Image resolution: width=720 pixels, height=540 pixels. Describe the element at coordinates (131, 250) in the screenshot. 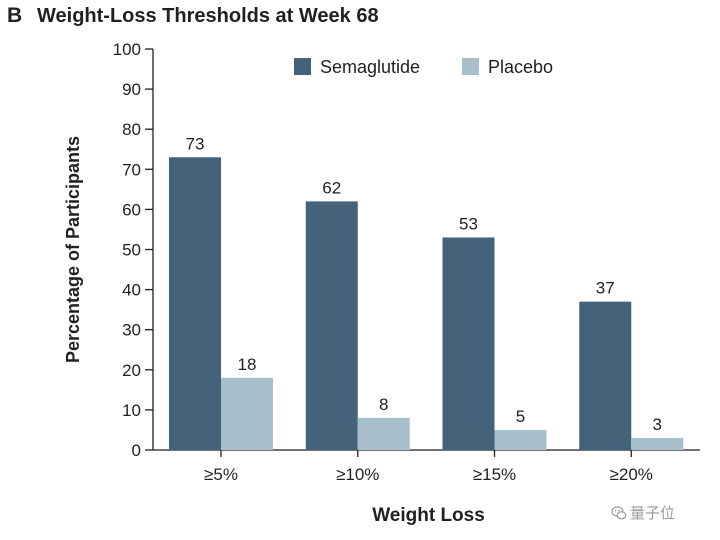

I see `y-tick-label: 50` at that location.